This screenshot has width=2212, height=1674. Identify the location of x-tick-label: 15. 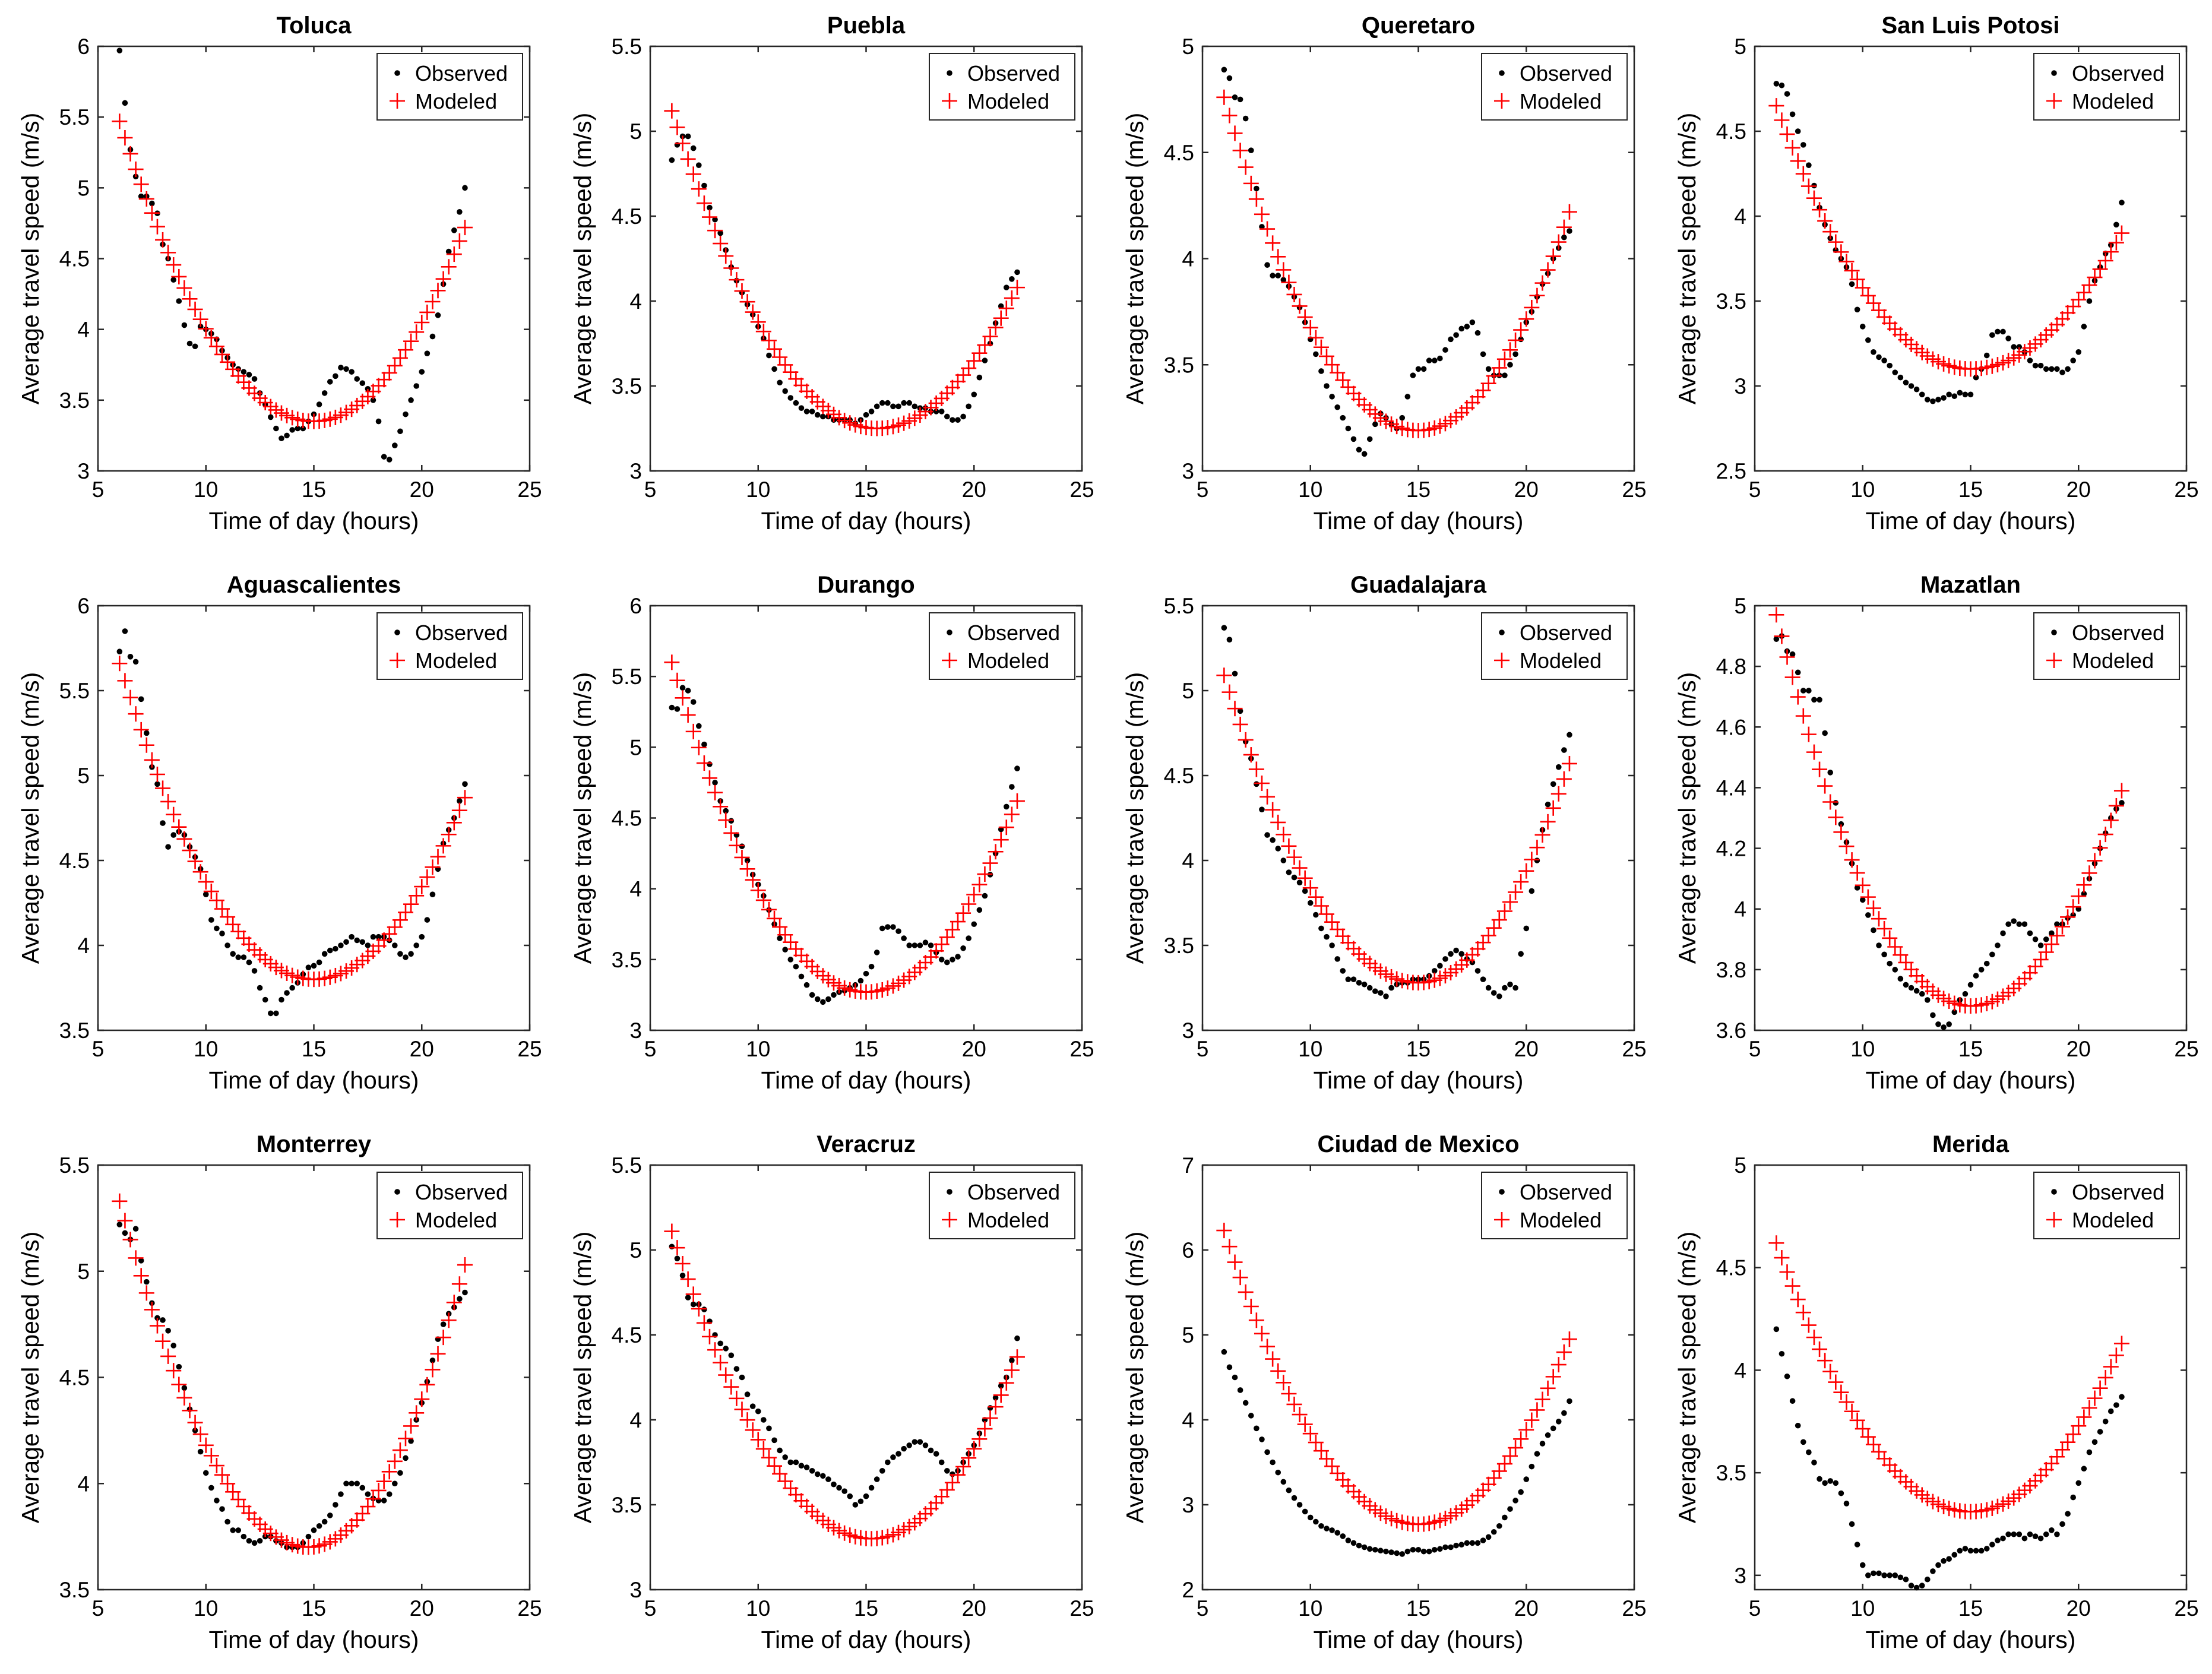
(314, 489).